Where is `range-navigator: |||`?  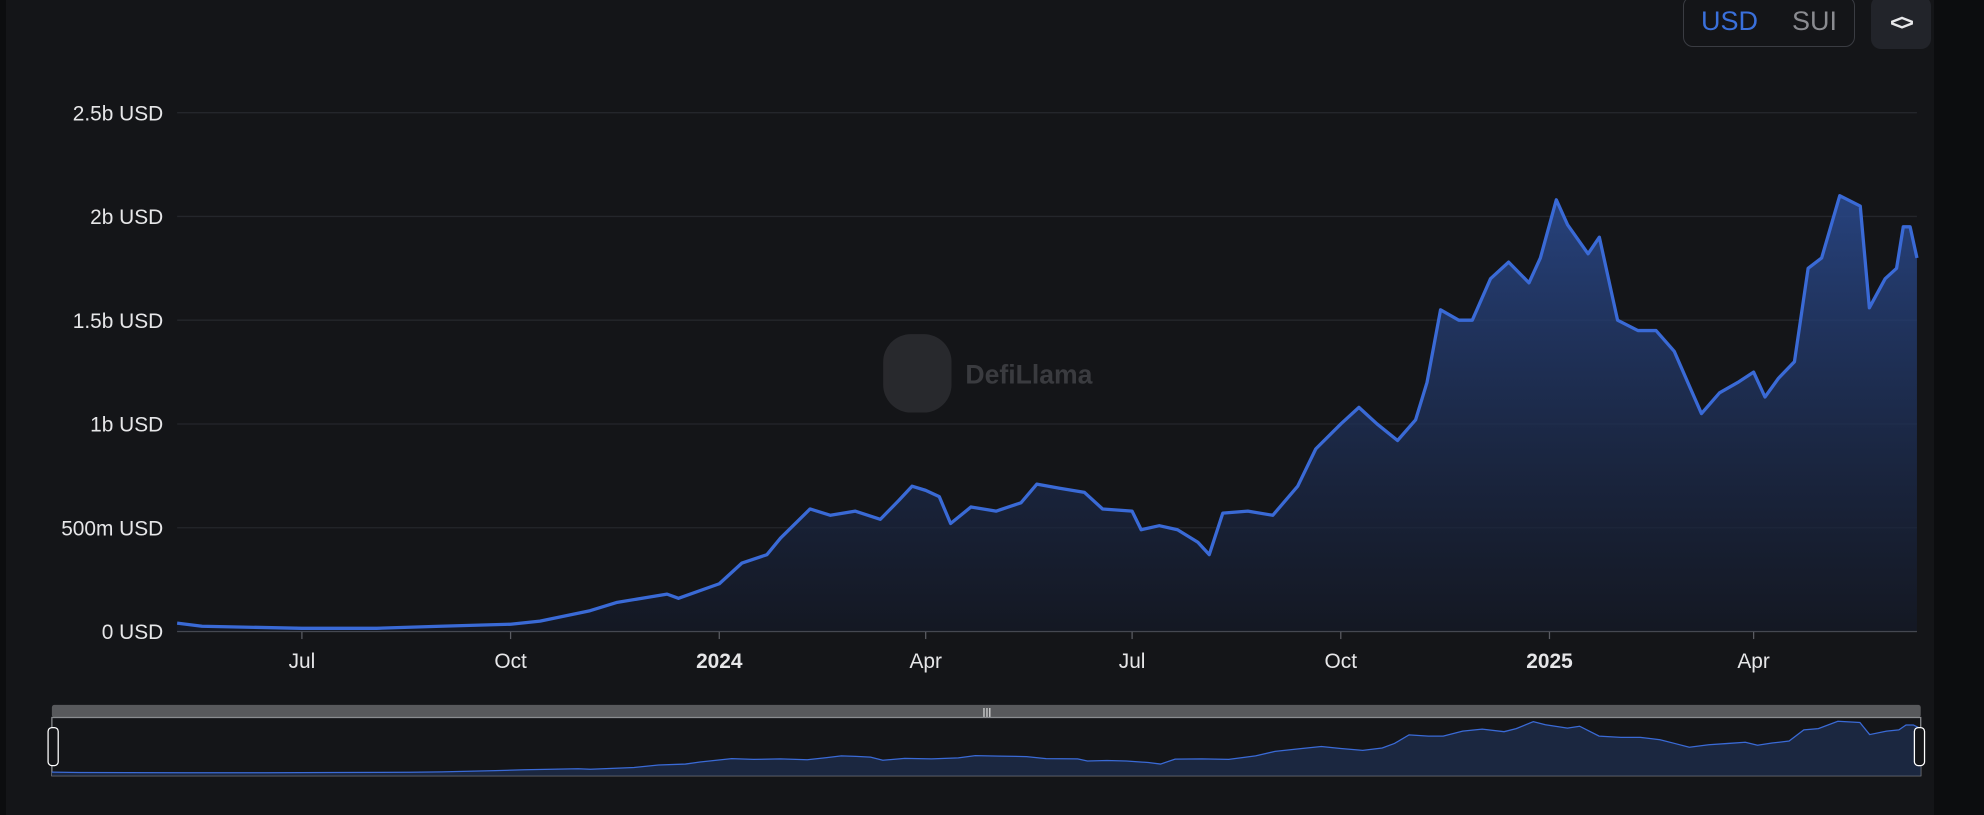
range-navigator: ||| is located at coordinates (986, 740).